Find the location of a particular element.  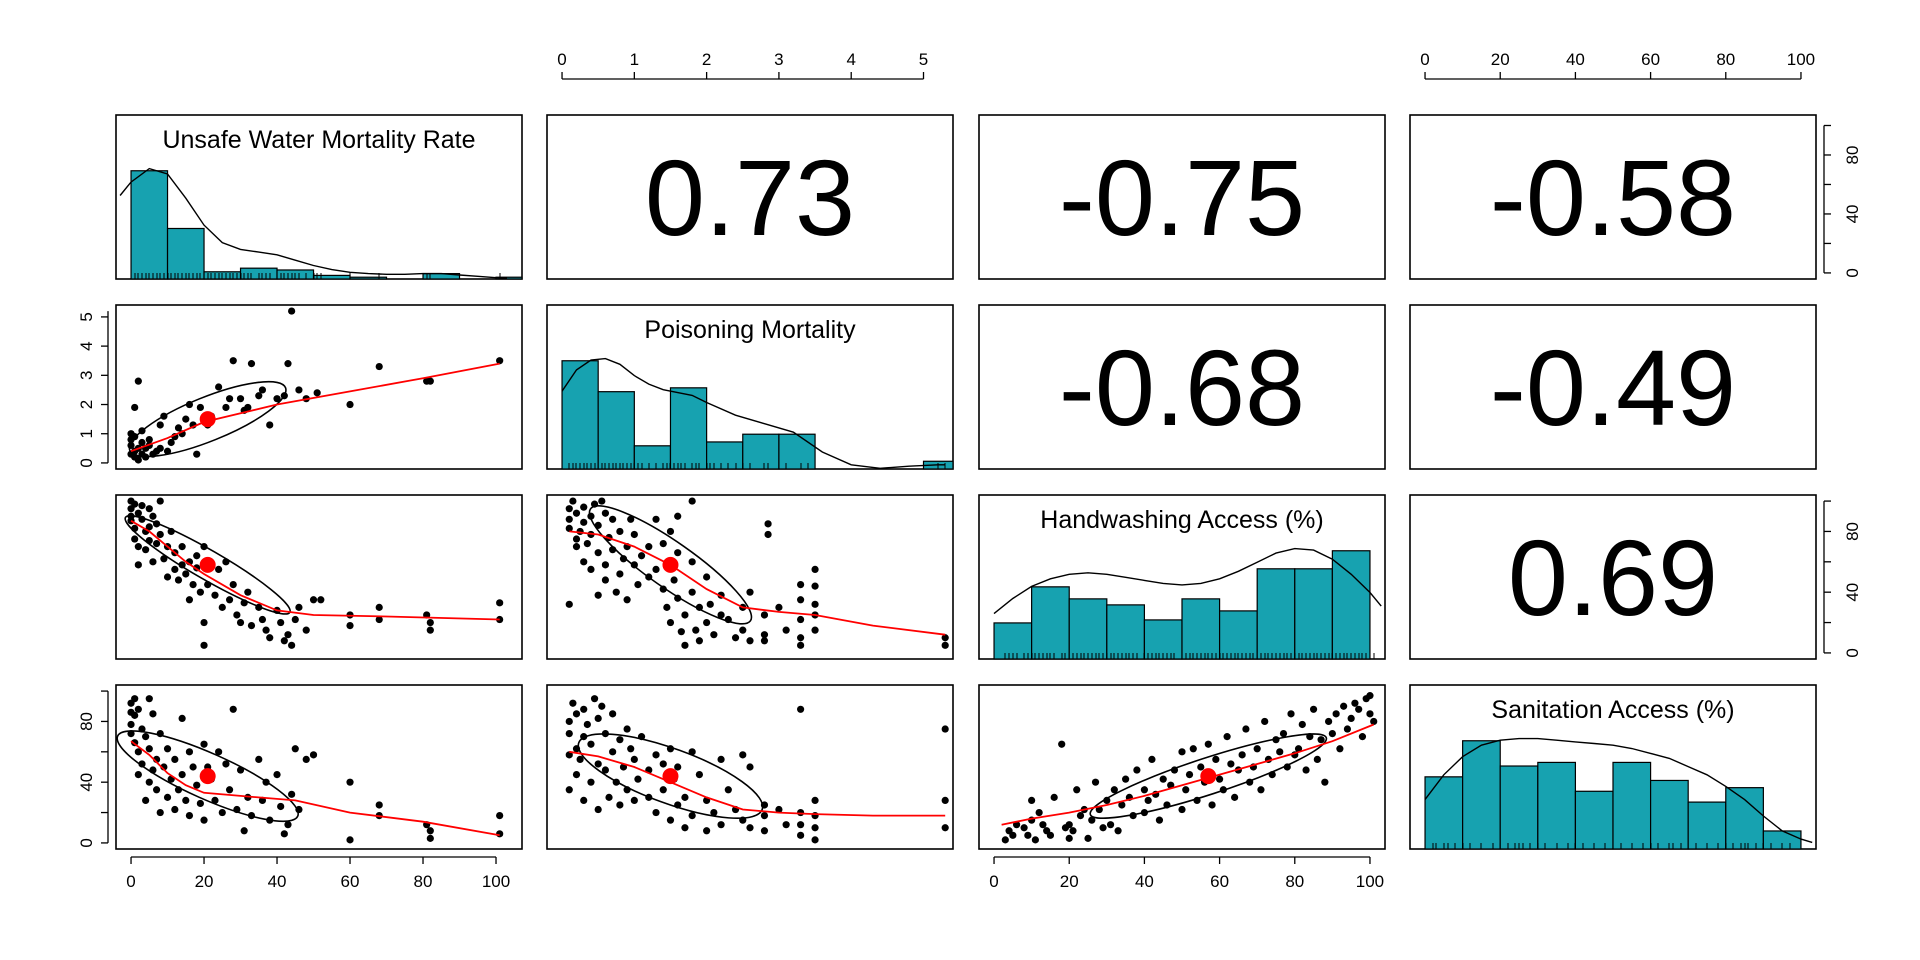

panel-r2-c3: -0.68 is located at coordinates (1182, 387).